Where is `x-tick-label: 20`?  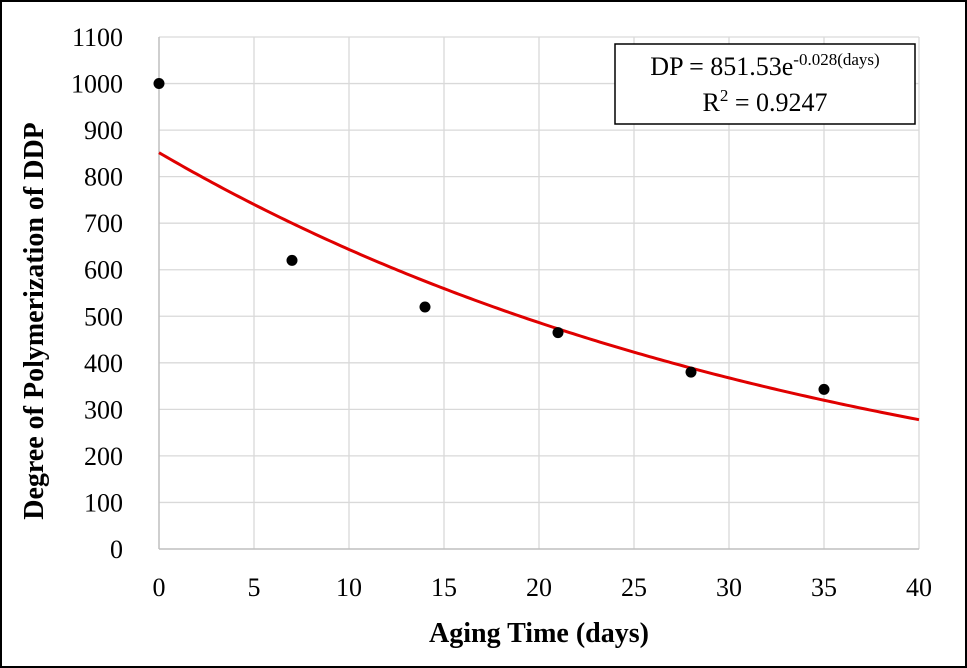
x-tick-label: 20 is located at coordinates (539, 587).